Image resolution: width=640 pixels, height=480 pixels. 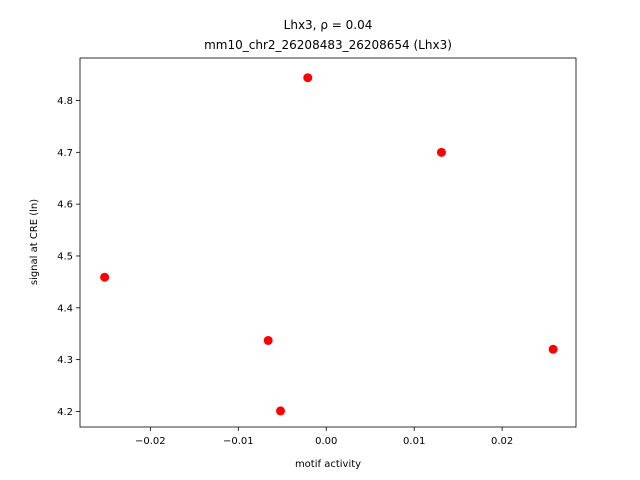 I want to click on x-tick-label: 0.00, so click(x=326, y=441).